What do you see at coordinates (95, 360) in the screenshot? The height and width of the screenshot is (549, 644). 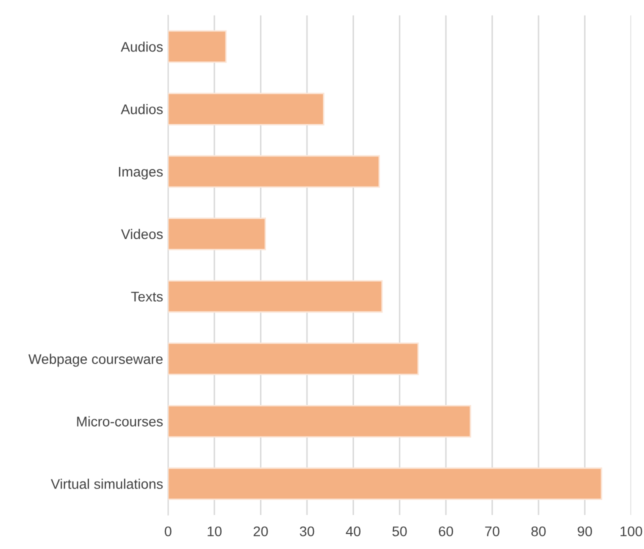 I see `y-tick-label: Webpage courseware` at bounding box center [95, 360].